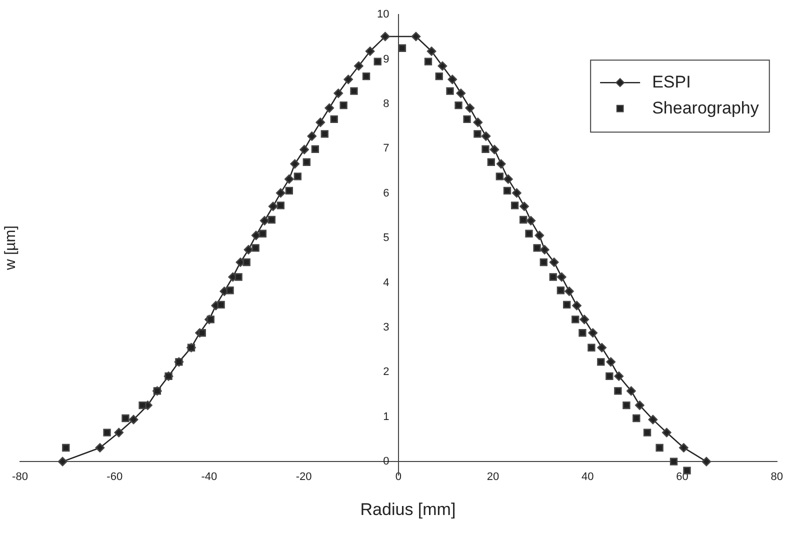  What do you see at coordinates (390, 328) in the screenshot?
I see `y-tick-label: 3` at bounding box center [390, 328].